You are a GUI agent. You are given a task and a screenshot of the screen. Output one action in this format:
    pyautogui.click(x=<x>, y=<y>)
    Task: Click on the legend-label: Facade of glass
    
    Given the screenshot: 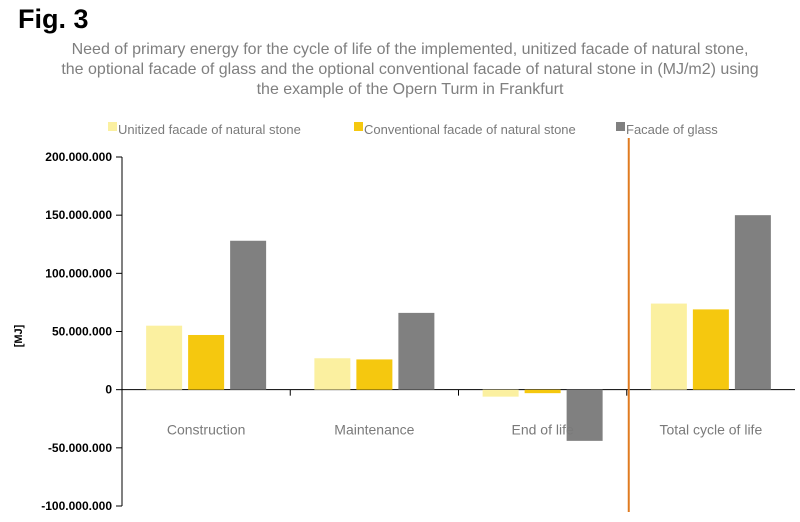 What is the action you would take?
    pyautogui.click(x=672, y=129)
    